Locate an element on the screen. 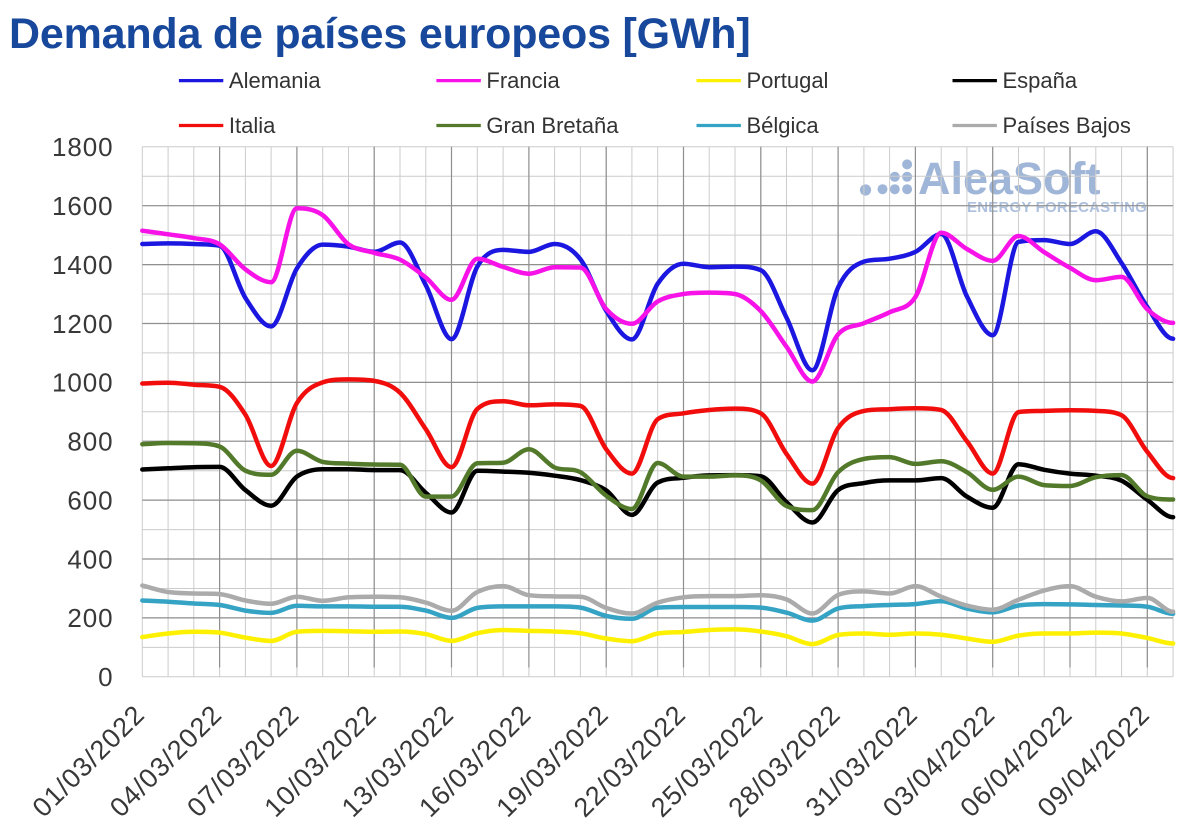 This screenshot has height=835, width=1200. svg-text: 400 is located at coordinates (90, 559).